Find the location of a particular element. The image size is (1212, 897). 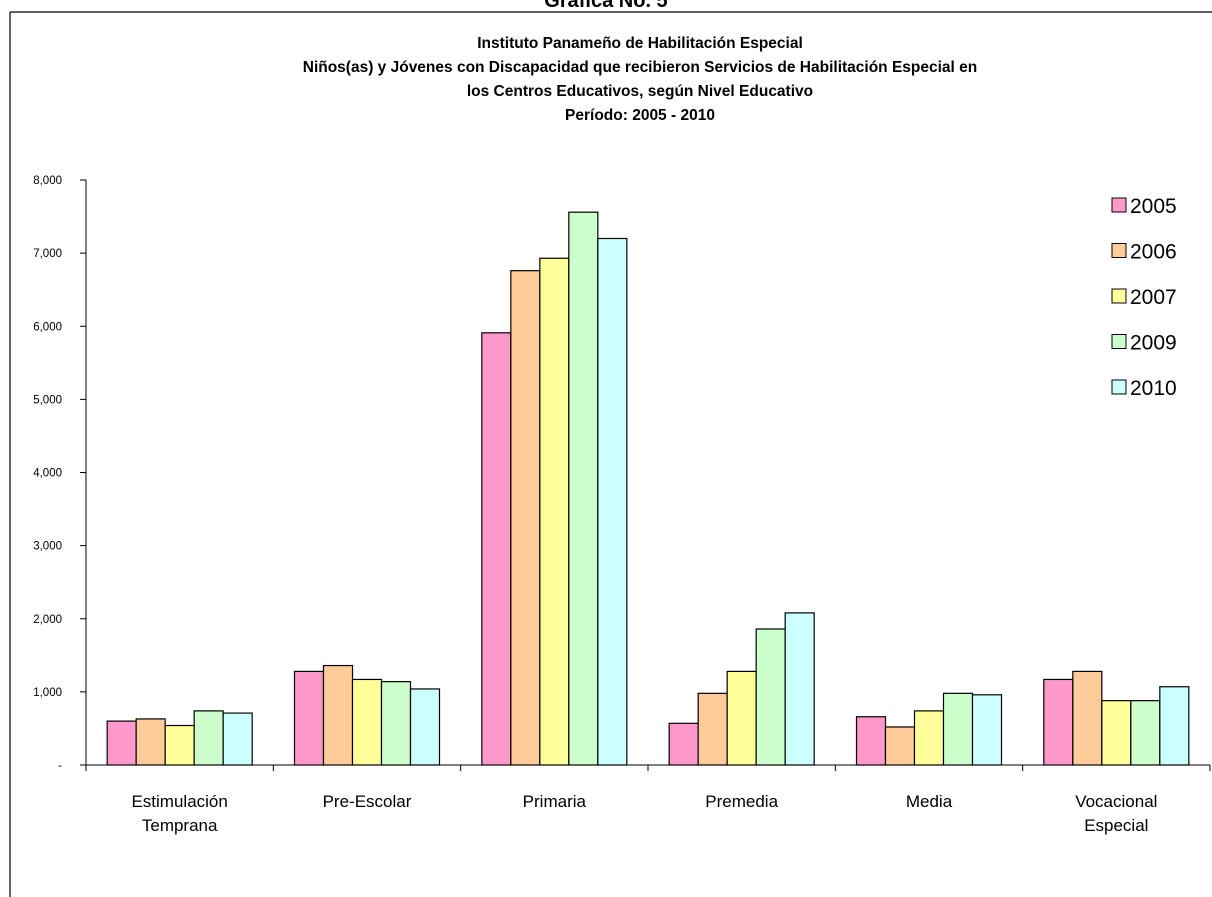

x-category-label-line: Temprana is located at coordinates (180, 825).